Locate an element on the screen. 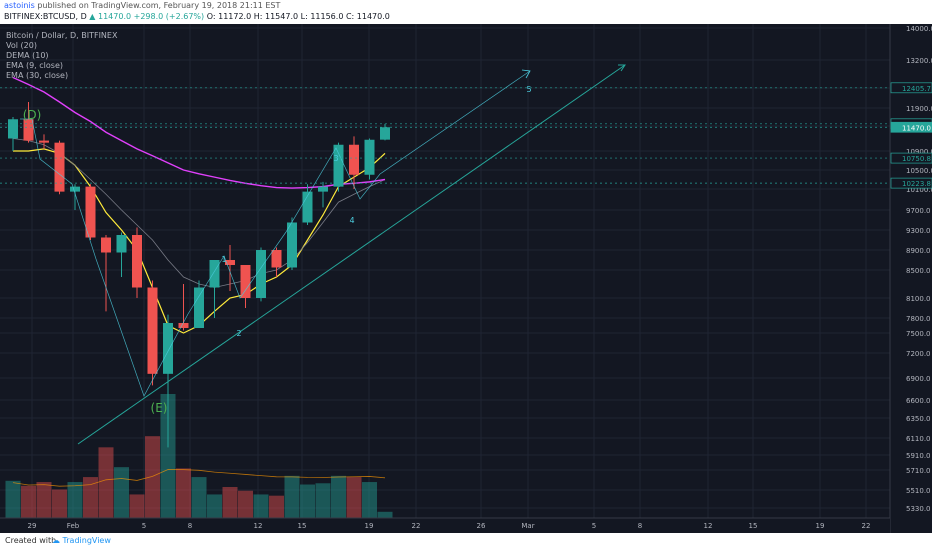 The image size is (932, 550). price-change: +298.0 (+2.67%) is located at coordinates (169, 16).